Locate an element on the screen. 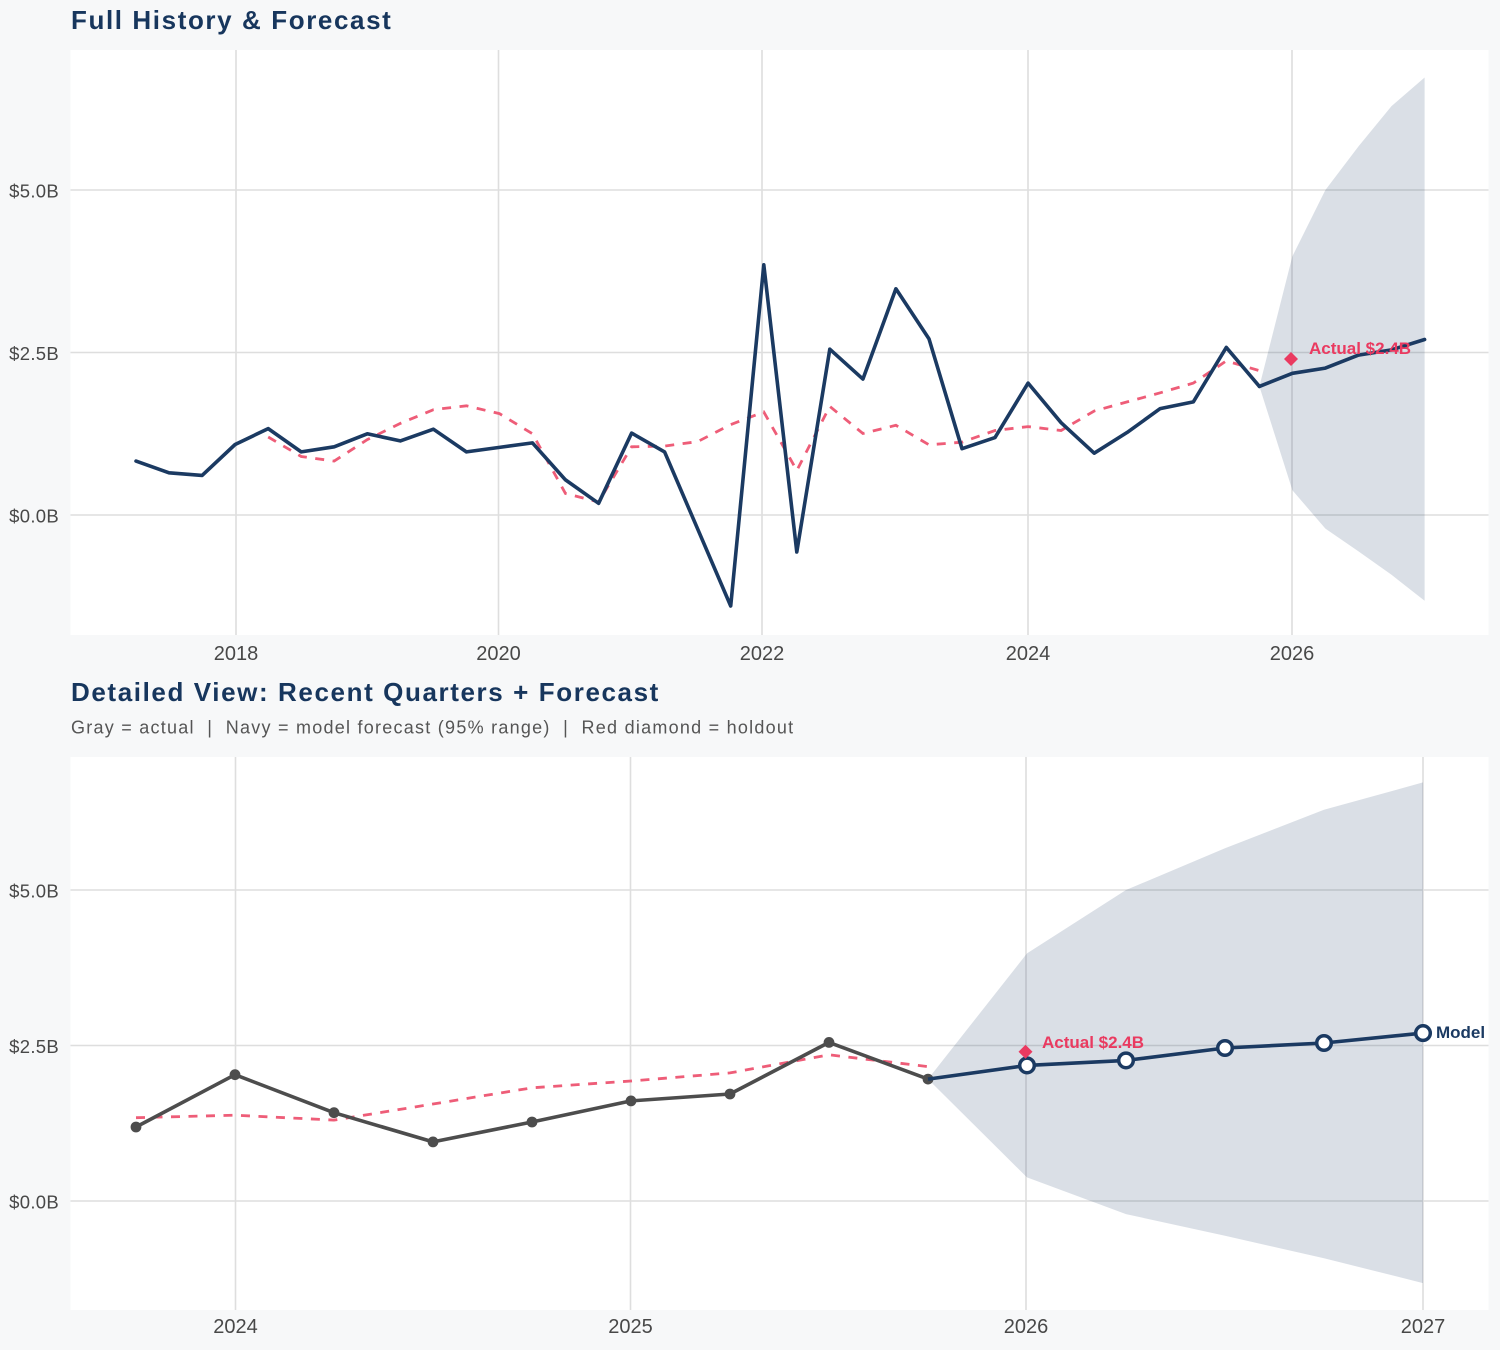  svg-text: 2022 is located at coordinates (762, 654).